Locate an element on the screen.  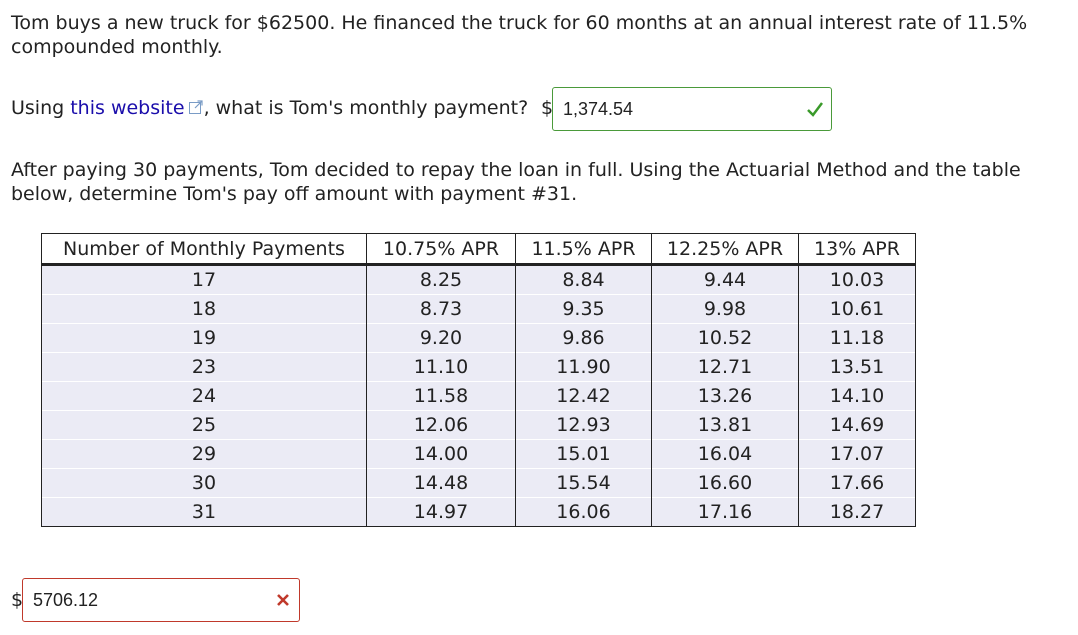
header-apr-4: 13% APR is located at coordinates (857, 249).